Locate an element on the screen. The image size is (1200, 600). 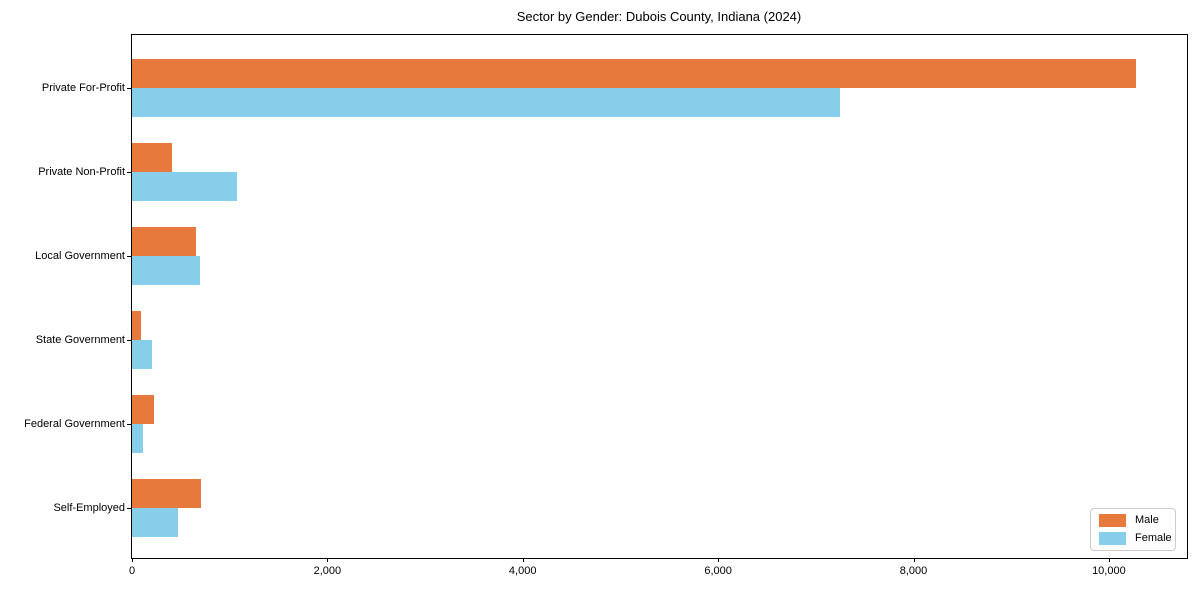
legend-entry-female: Female is located at coordinates (1135, 538).